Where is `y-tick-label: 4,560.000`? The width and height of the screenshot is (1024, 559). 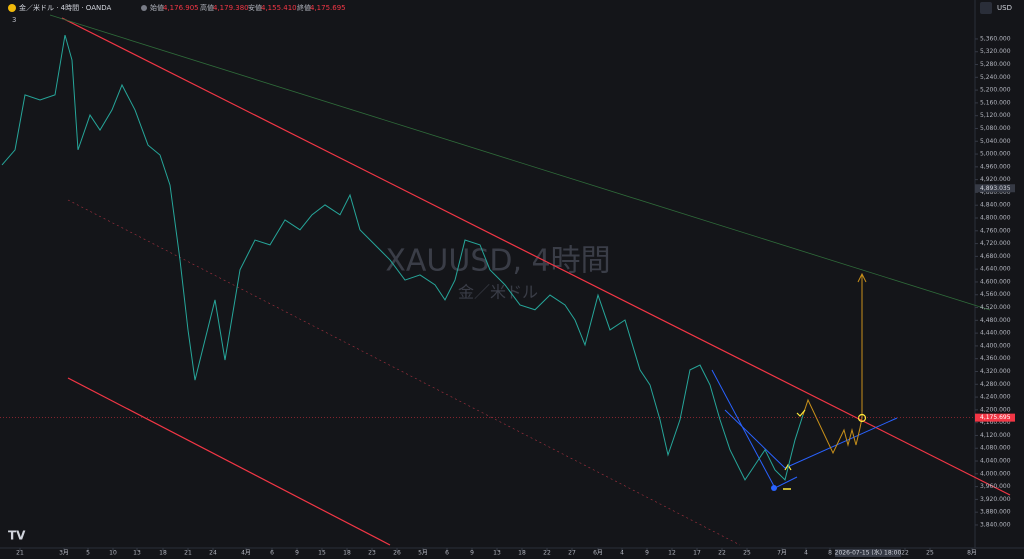
y-tick-label: 4,560.000 is located at coordinates (995, 294).